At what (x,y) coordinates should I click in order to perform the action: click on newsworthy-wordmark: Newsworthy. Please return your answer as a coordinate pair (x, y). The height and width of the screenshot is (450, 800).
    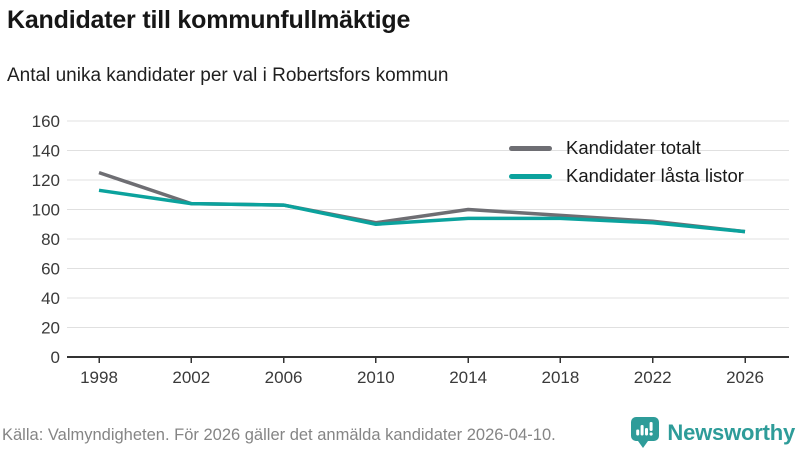
    Looking at the image, I should click on (731, 432).